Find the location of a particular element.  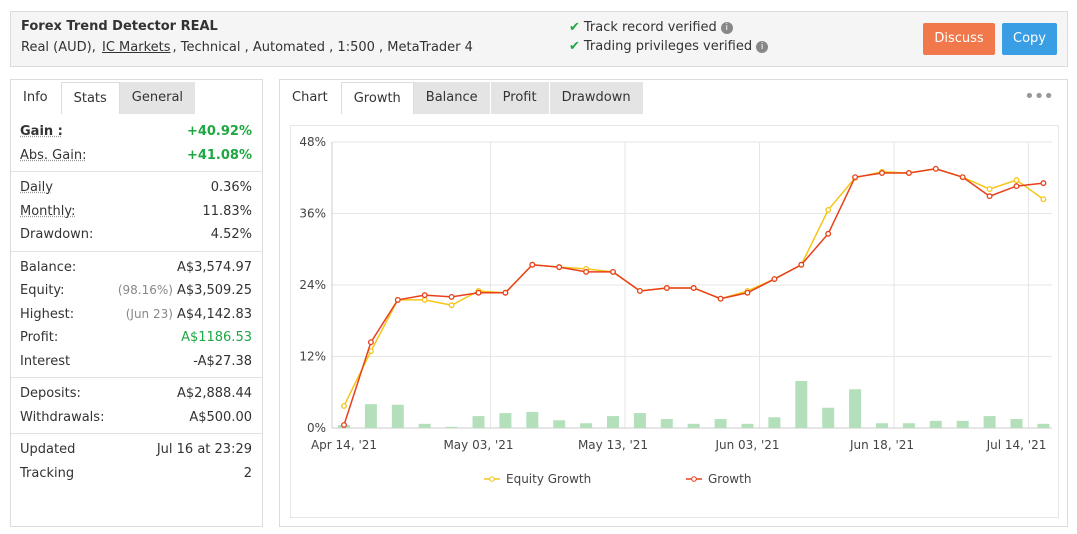

verified-text: Track record verified is located at coordinates (650, 27).